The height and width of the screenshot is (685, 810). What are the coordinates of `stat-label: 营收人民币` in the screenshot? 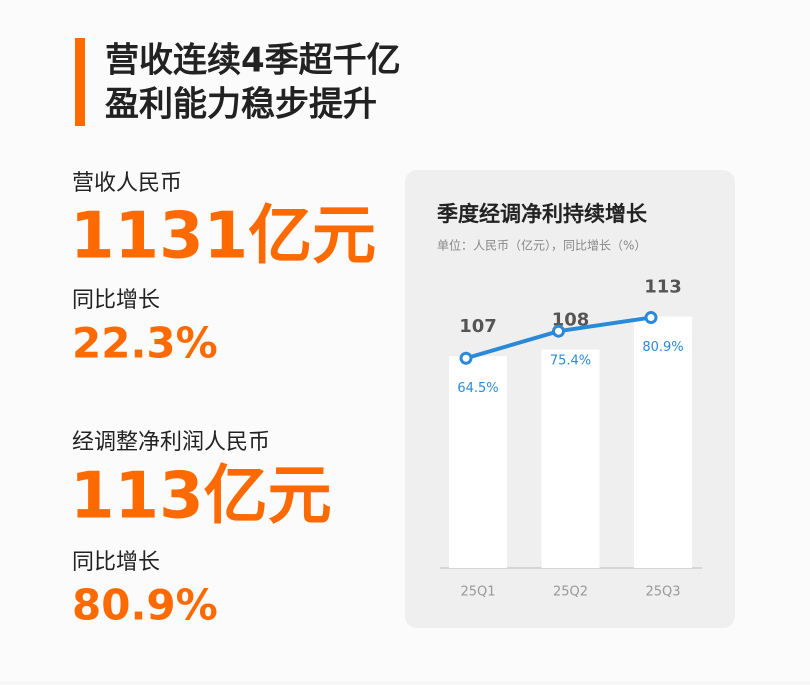 It's located at (127, 183).